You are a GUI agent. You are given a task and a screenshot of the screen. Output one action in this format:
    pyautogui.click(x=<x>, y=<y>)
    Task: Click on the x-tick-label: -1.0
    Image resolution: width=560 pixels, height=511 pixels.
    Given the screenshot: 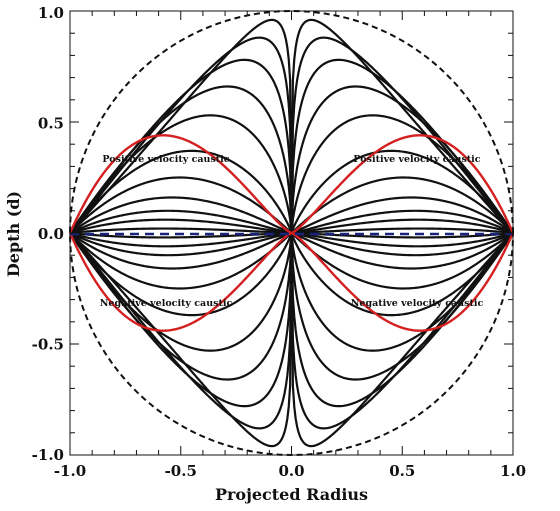 What is the action you would take?
    pyautogui.click(x=70, y=471)
    